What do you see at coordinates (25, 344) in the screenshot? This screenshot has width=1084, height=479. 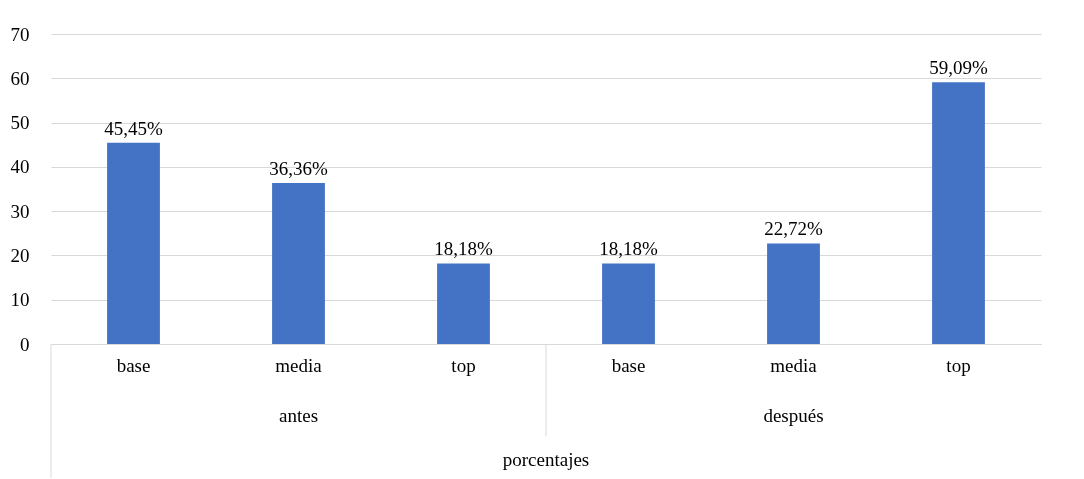 I see `y-tick-label: 0` at bounding box center [25, 344].